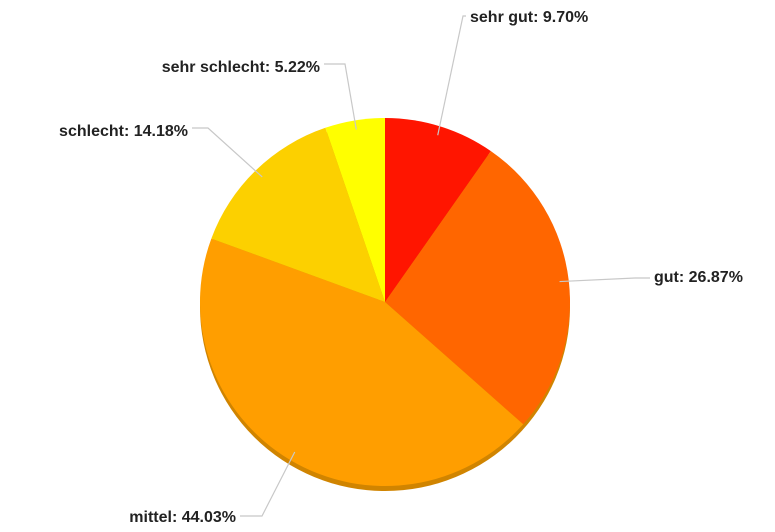 The width and height of the screenshot is (775, 532). I want to click on slice-label: gut: 26.87%, so click(698, 277).